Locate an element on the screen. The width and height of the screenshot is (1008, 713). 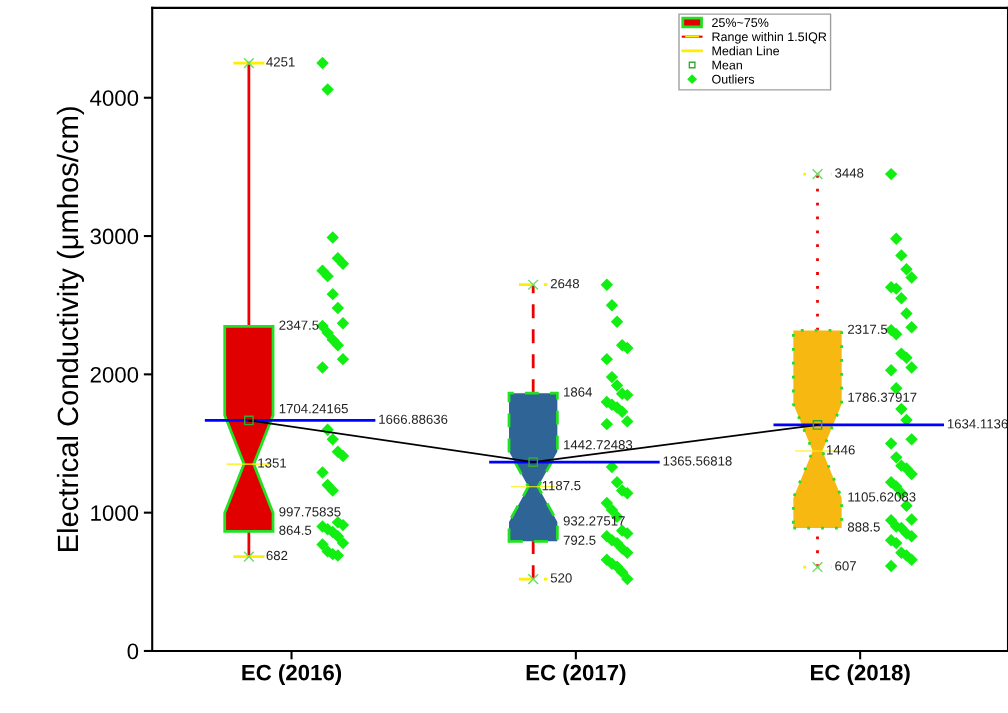
annotation: 520 is located at coordinates (561, 578).